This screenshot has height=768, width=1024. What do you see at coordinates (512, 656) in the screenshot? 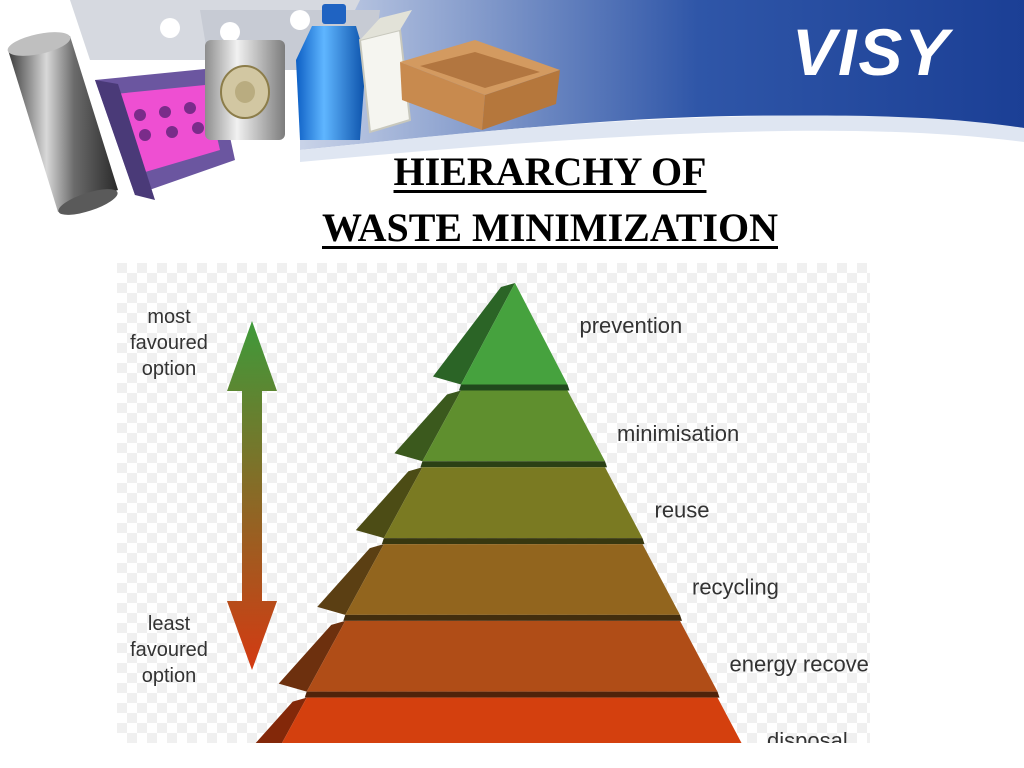
I see `pyramid-level-energy-recovery` at bounding box center [512, 656].